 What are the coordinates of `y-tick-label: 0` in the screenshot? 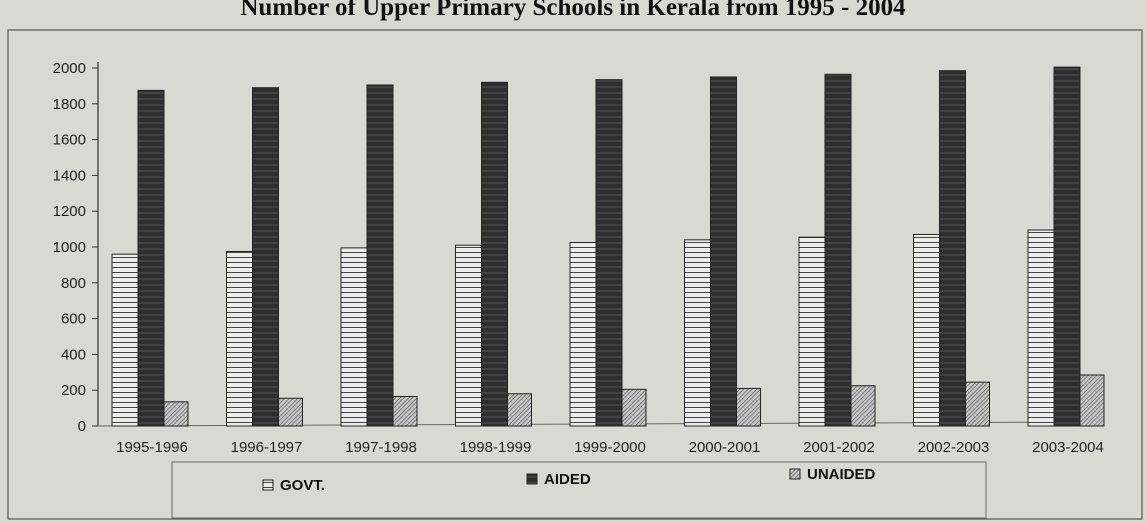 It's located at (82, 426).